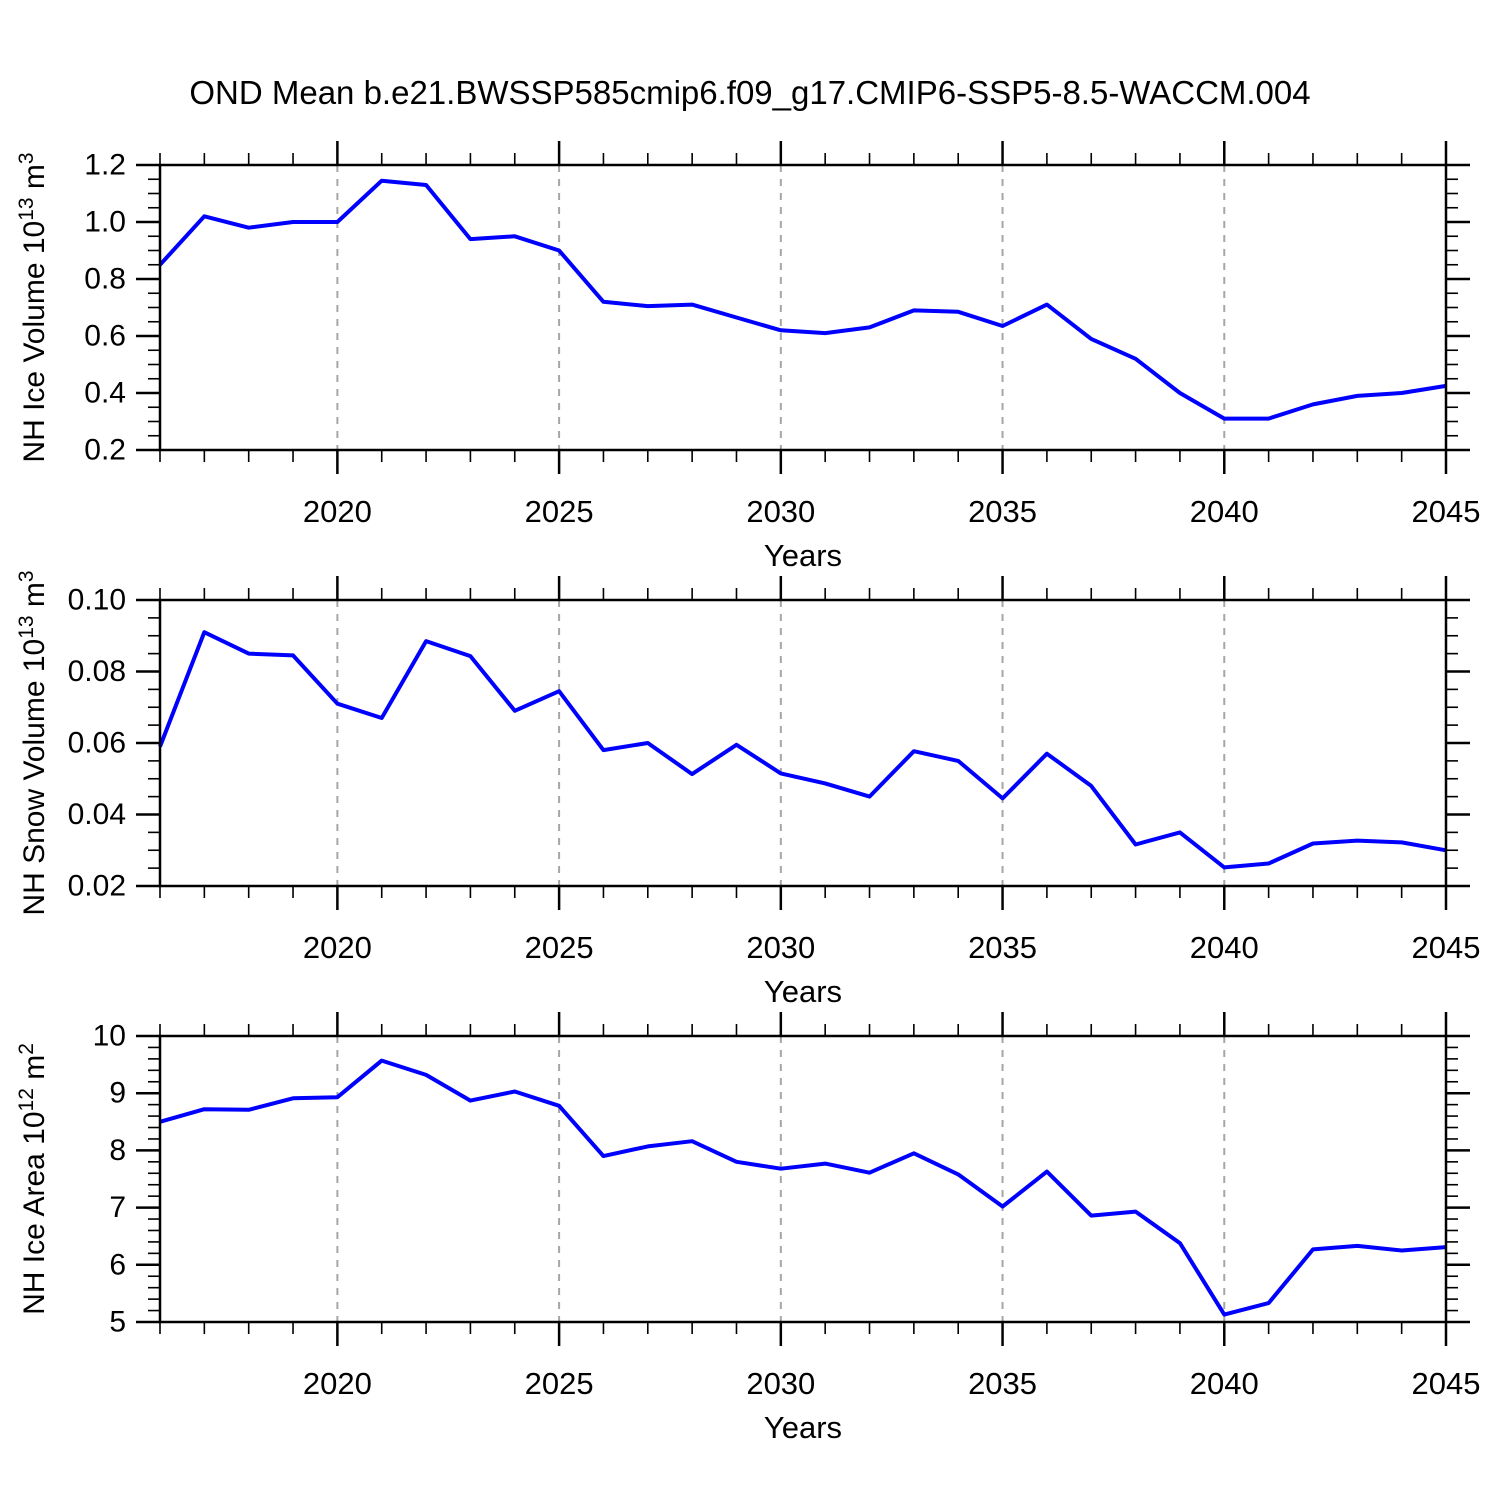 This screenshot has width=1500, height=1500. I want to click on y-tick-label: 1.0, so click(105, 222).